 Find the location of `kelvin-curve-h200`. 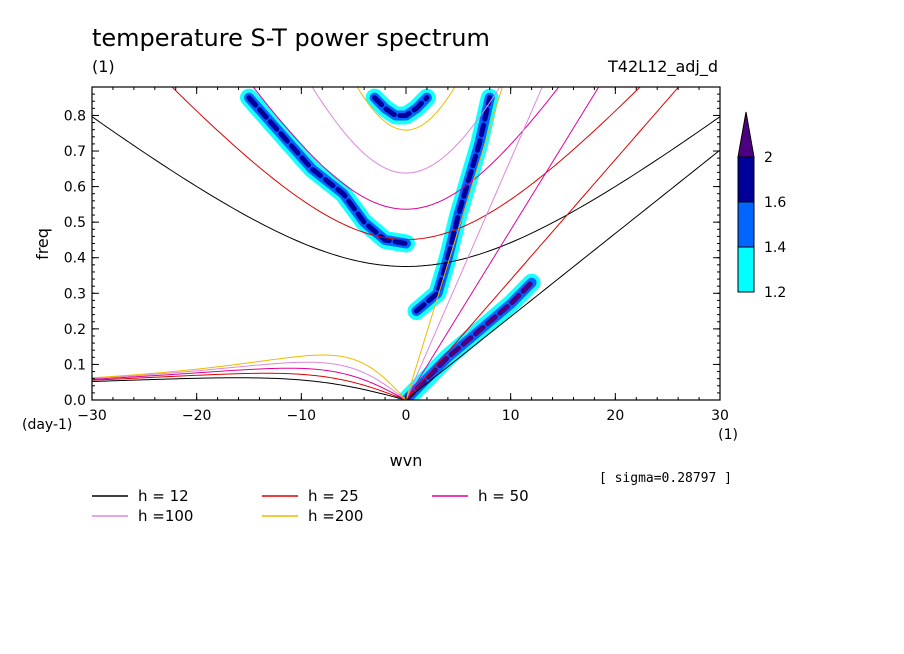

kelvin-curve-h200 is located at coordinates (454, 243).